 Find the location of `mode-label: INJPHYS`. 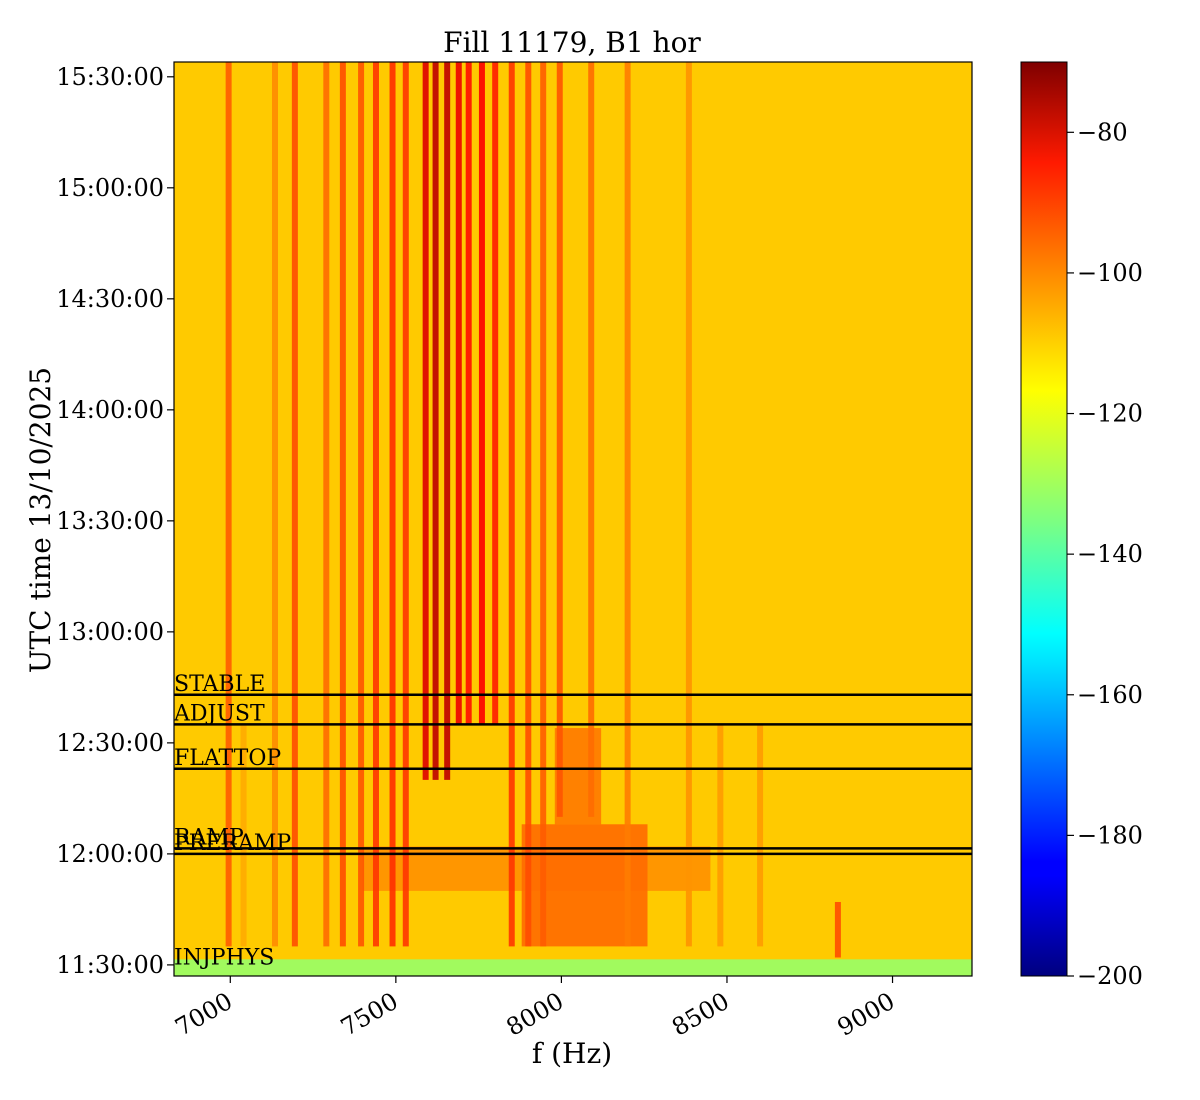

mode-label: INJPHYS is located at coordinates (224, 958).